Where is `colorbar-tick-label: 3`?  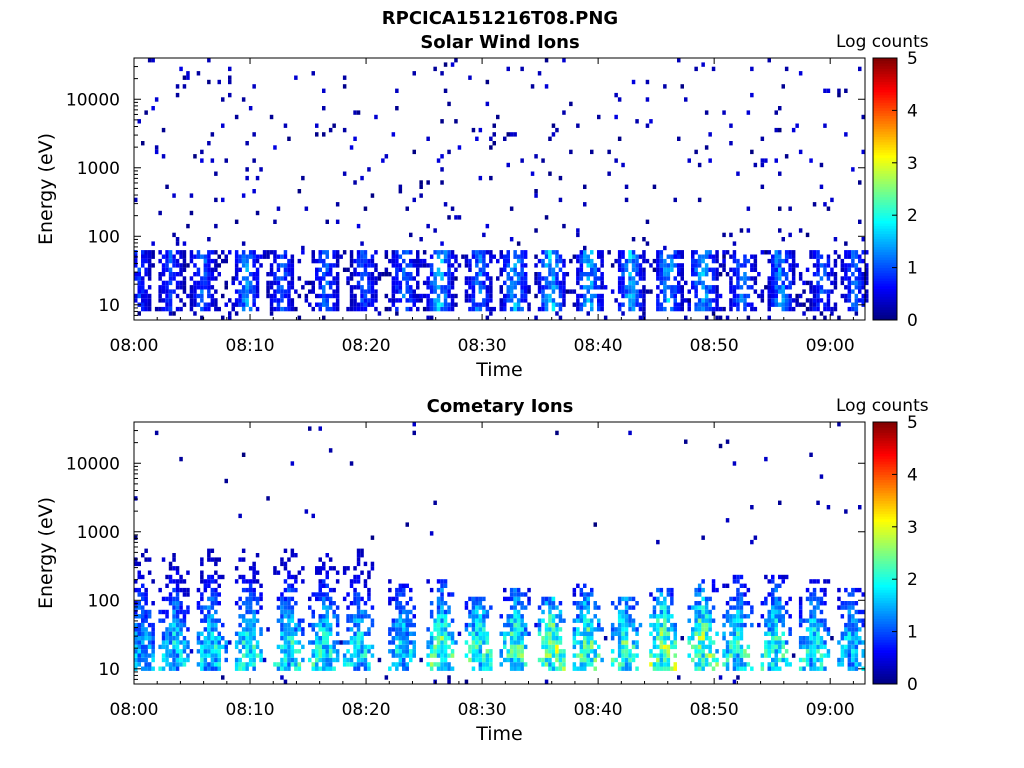 colorbar-tick-label: 3 is located at coordinates (912, 164).